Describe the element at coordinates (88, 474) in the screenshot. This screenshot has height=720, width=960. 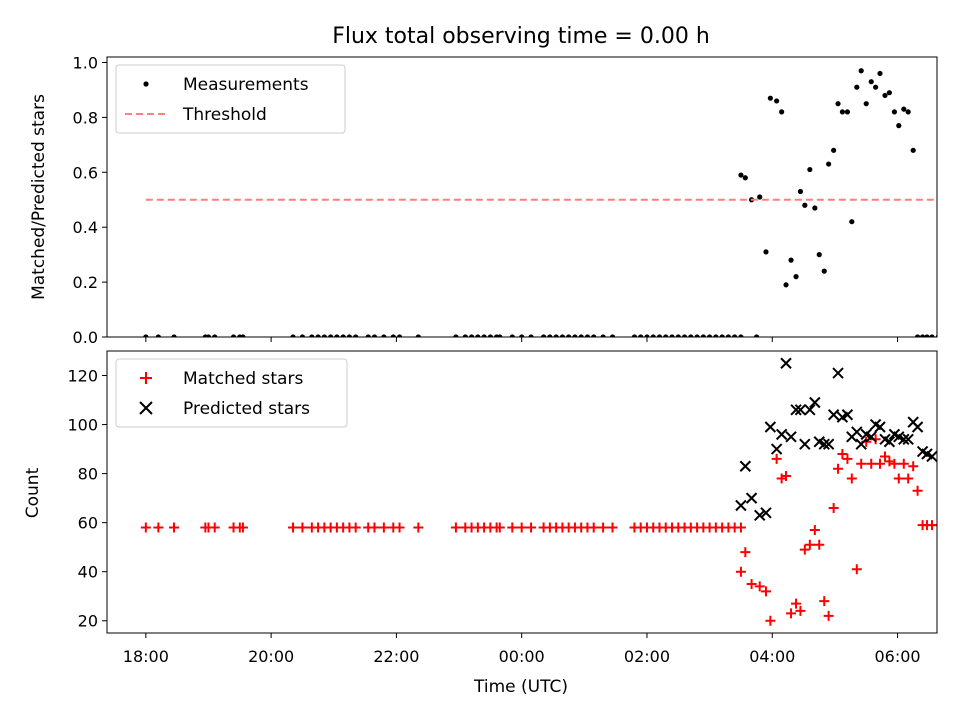
I see `bottom-y-tick-label: 80` at that location.